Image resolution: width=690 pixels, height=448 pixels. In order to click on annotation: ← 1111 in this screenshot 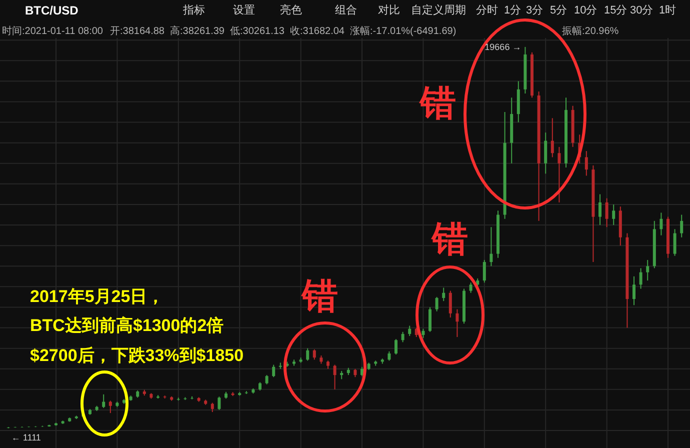, I will do `click(26, 437)`.